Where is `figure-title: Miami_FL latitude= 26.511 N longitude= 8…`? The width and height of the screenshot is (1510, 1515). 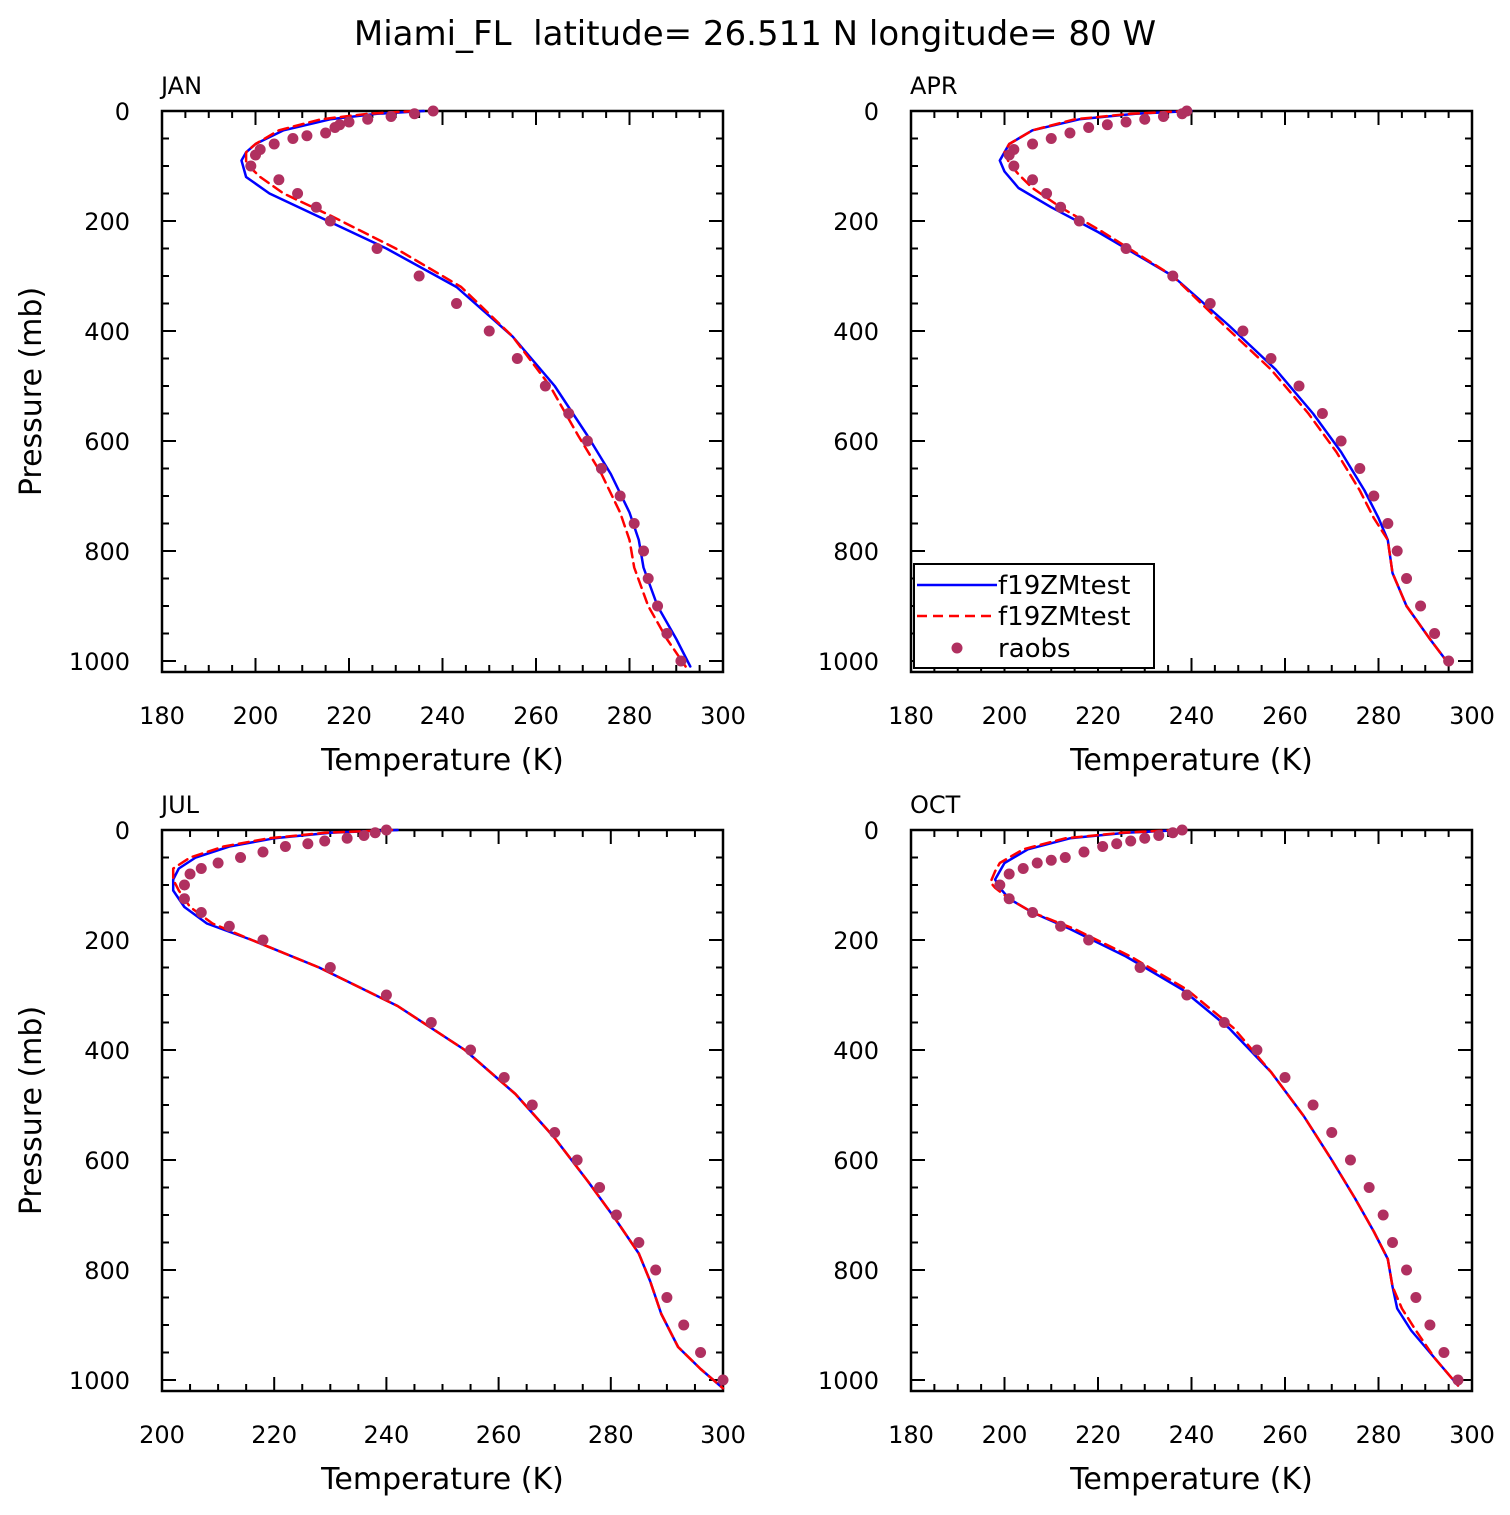 figure-title: Miami_FL latitude= 26.511 N longitude= 8… is located at coordinates (755, 34).